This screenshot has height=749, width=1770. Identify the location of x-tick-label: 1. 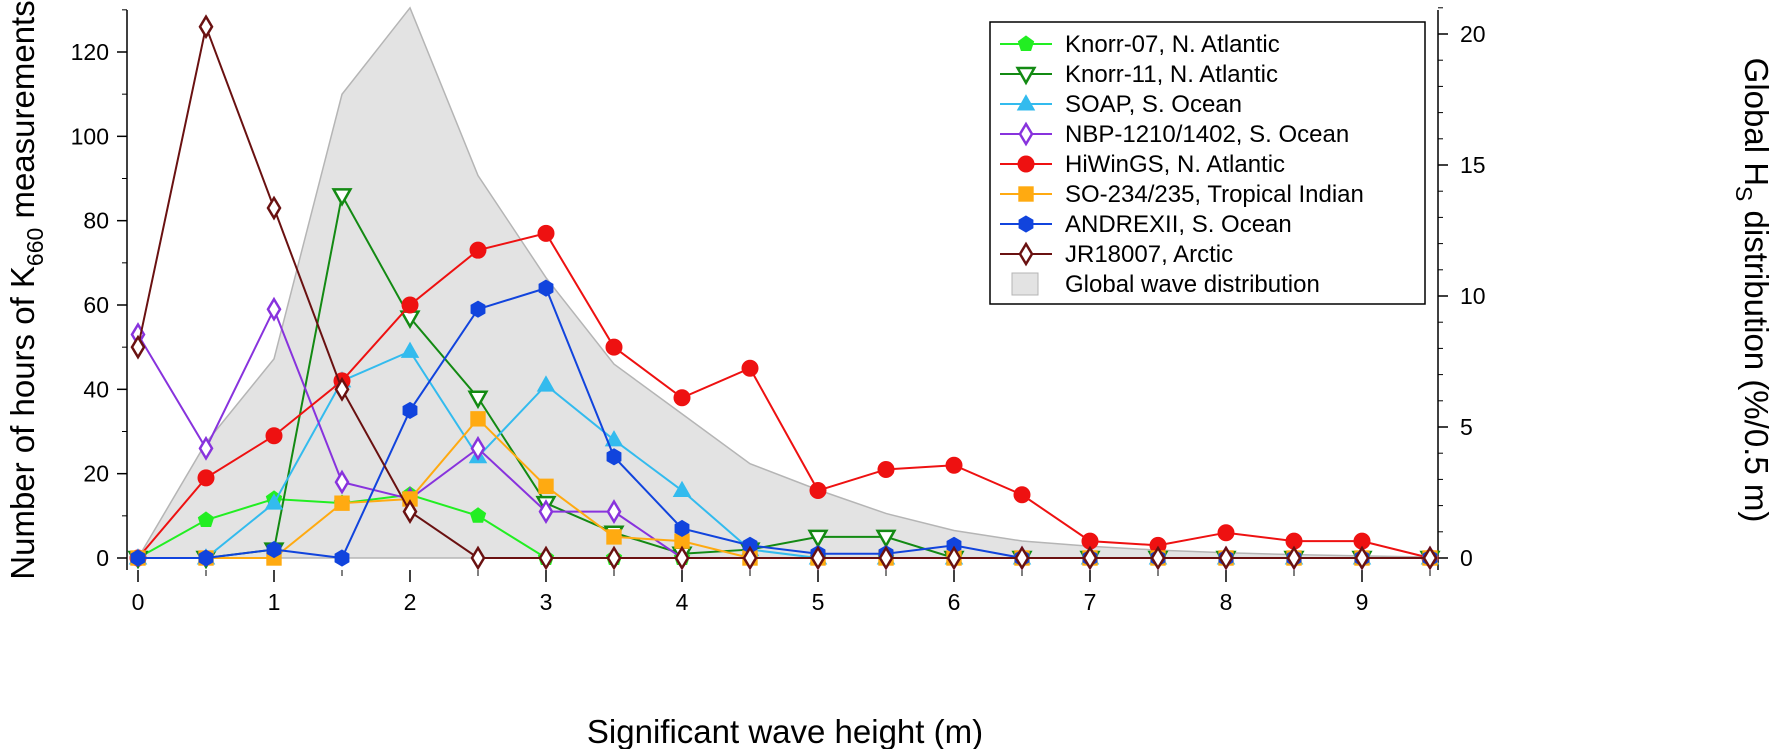
(274, 602).